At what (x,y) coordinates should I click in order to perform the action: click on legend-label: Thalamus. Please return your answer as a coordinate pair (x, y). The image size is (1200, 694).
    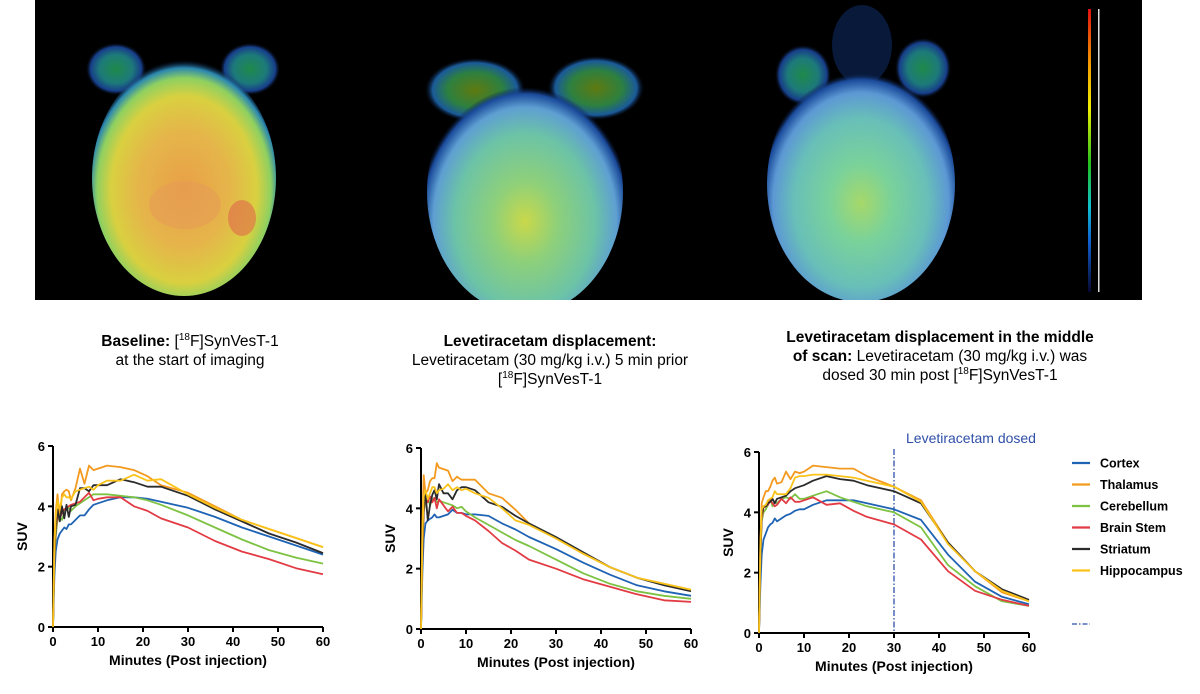
    Looking at the image, I should click on (1129, 485).